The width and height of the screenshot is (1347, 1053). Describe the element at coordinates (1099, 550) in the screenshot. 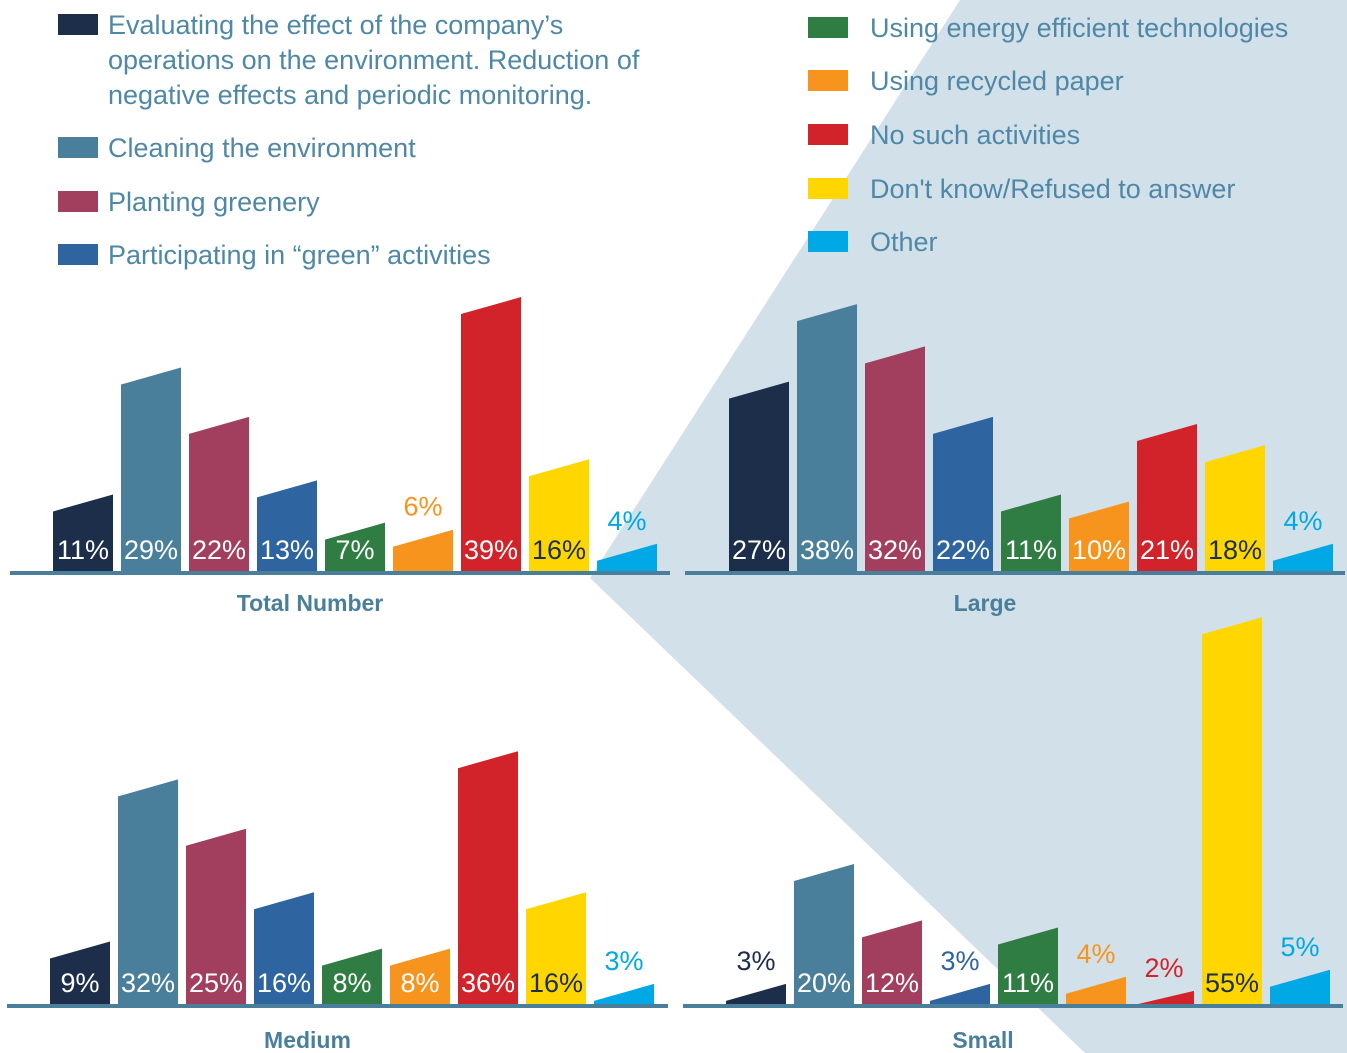

I see `value-label: 10%` at that location.